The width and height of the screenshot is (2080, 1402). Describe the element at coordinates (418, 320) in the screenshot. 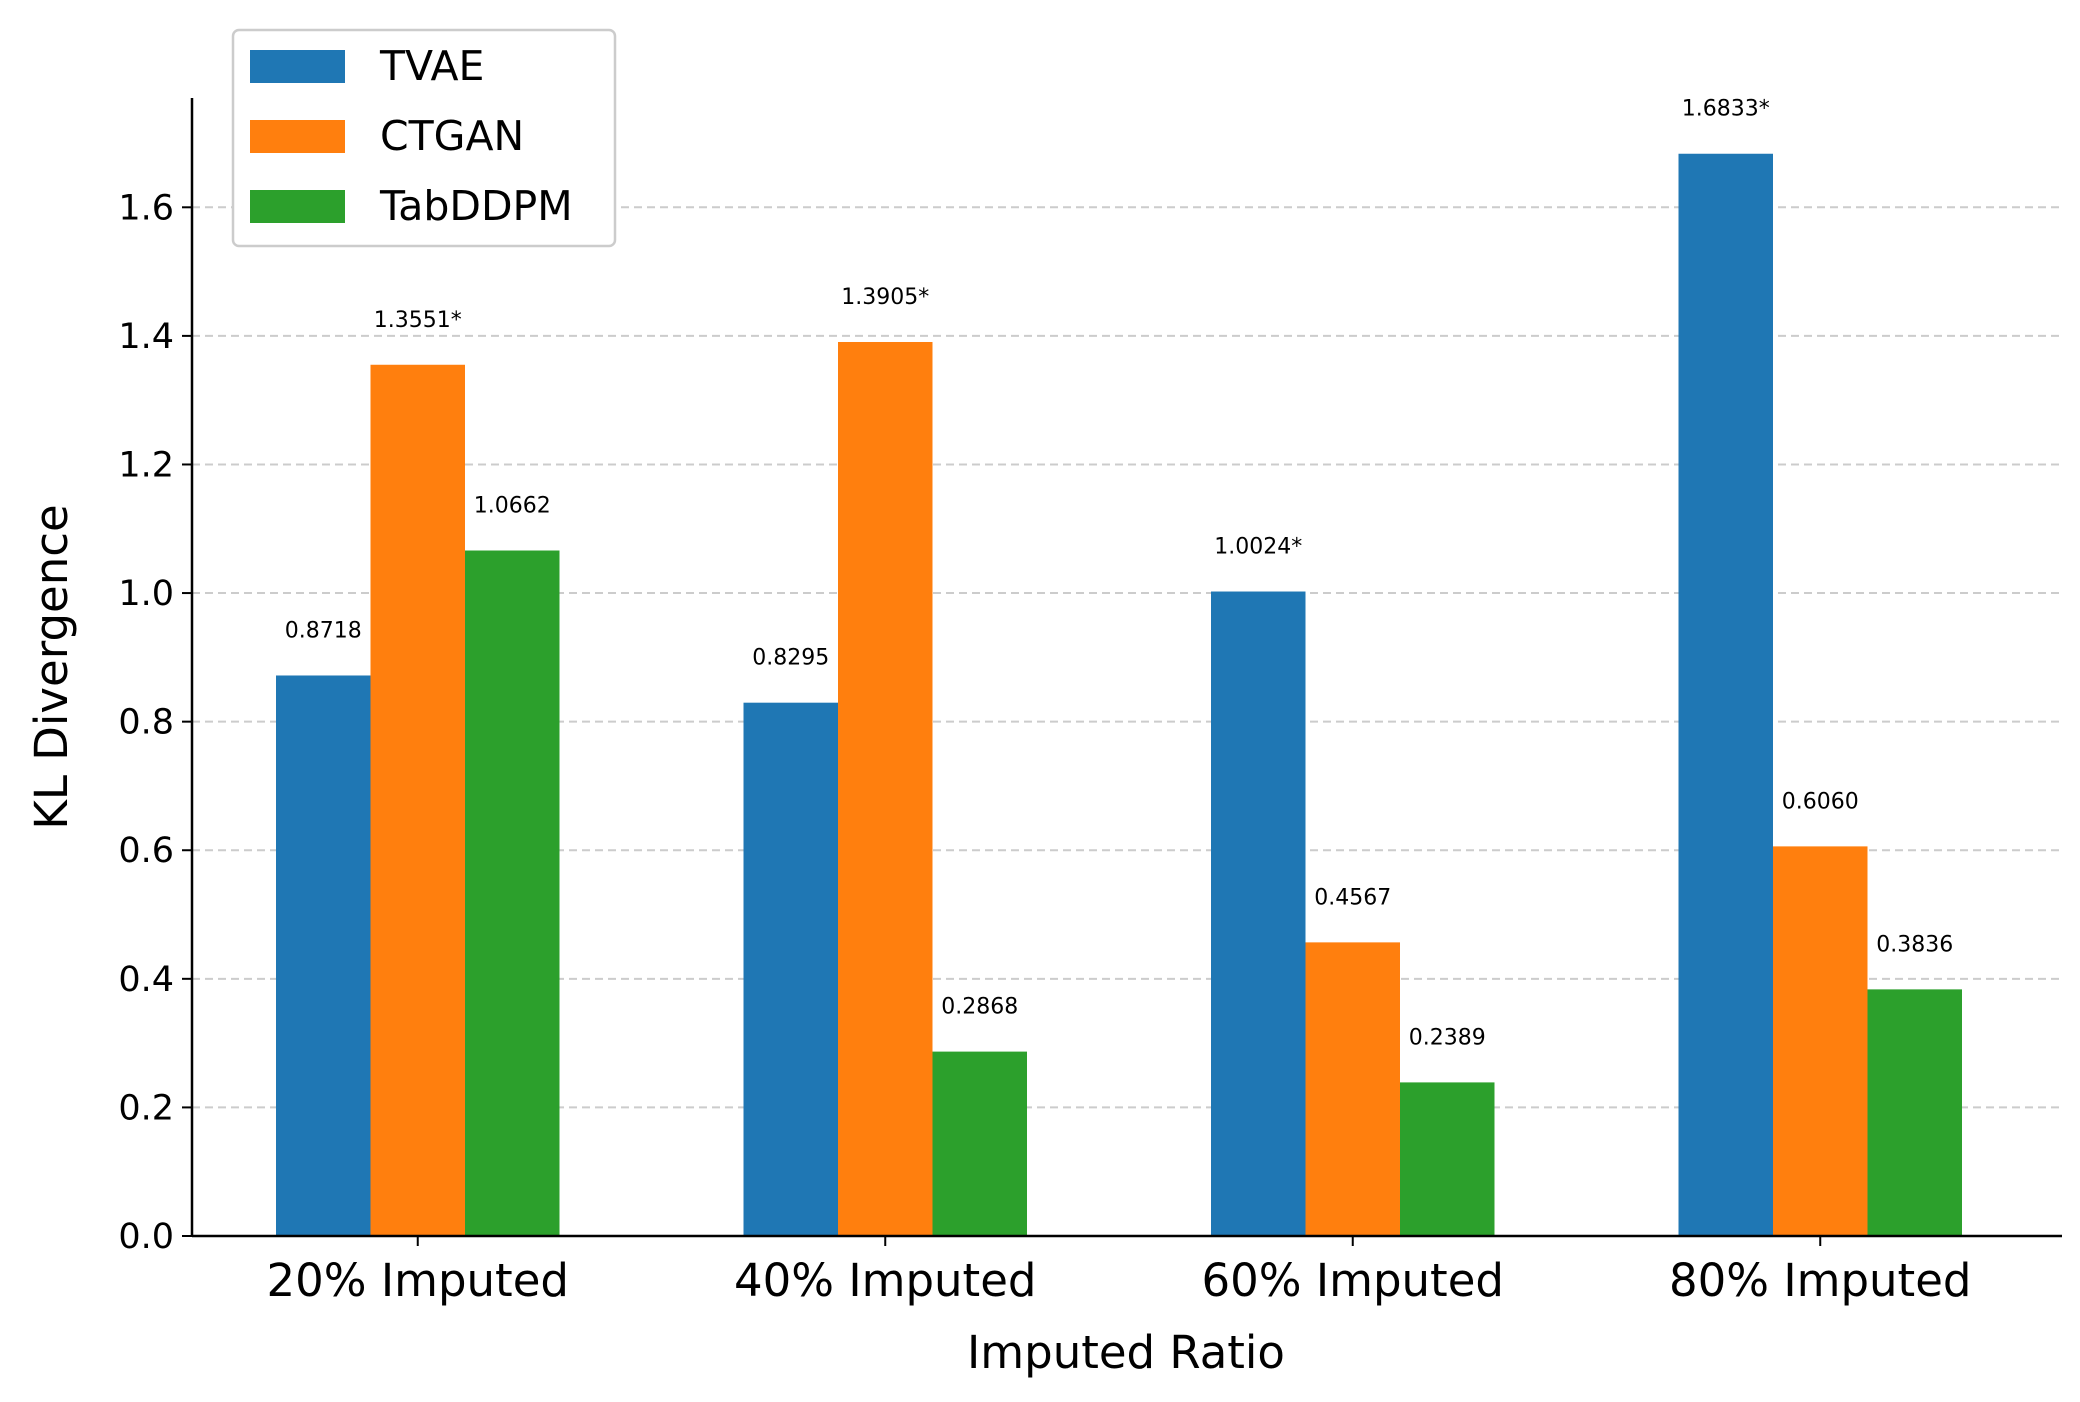

I see `data-label: 1.3551*` at that location.